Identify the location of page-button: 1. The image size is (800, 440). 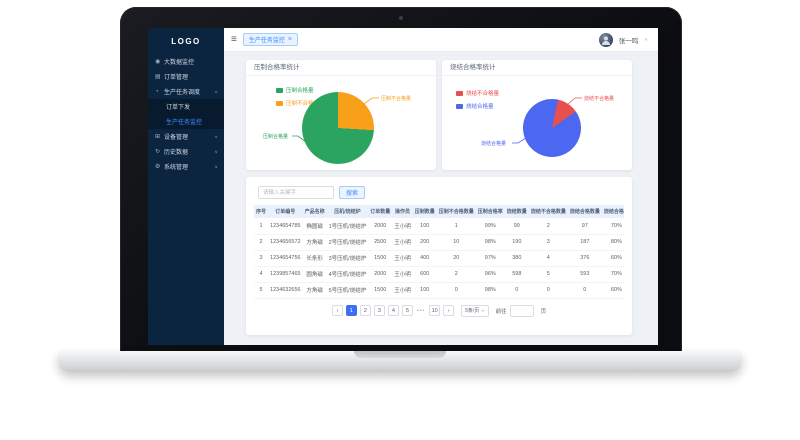
(351, 310).